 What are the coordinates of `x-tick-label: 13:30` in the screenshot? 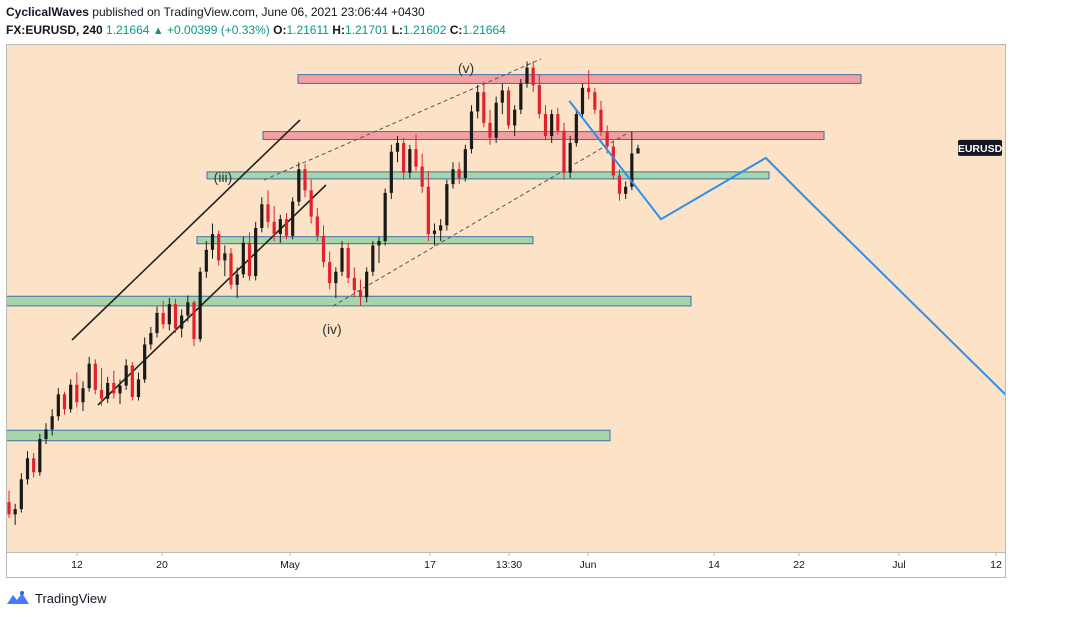 It's located at (509, 565).